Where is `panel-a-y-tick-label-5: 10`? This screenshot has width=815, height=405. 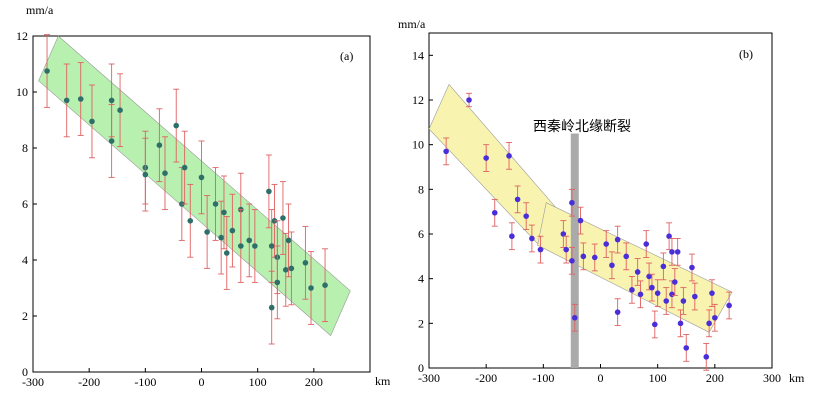
panel-a-y-tick-label-5: 10 is located at coordinates (22, 92).